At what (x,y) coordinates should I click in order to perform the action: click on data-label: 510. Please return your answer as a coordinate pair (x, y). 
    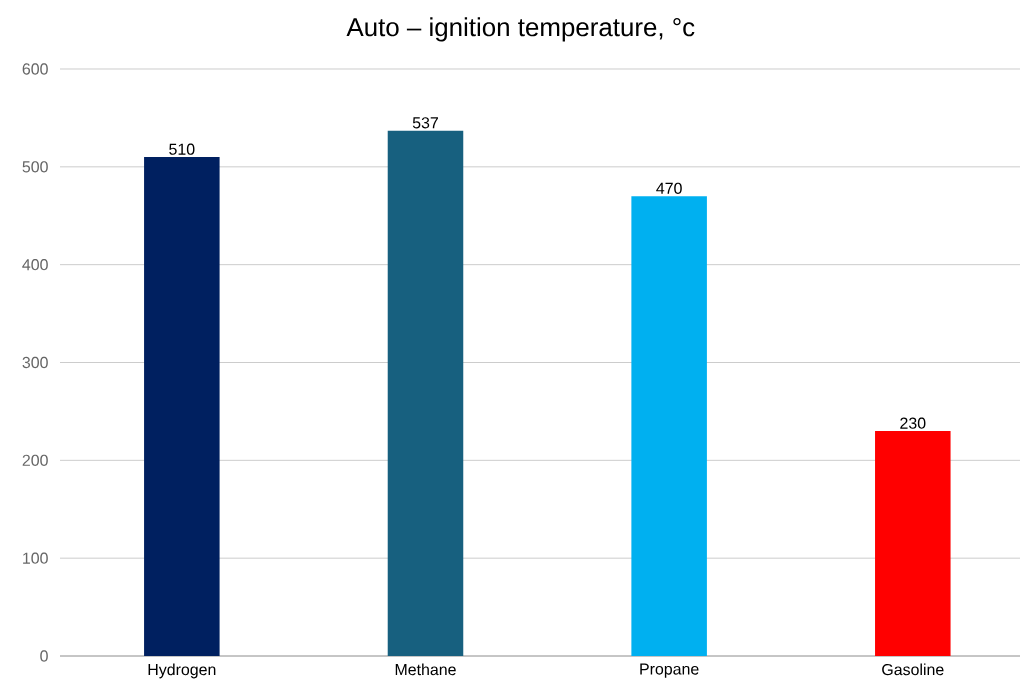
    Looking at the image, I should click on (182, 149).